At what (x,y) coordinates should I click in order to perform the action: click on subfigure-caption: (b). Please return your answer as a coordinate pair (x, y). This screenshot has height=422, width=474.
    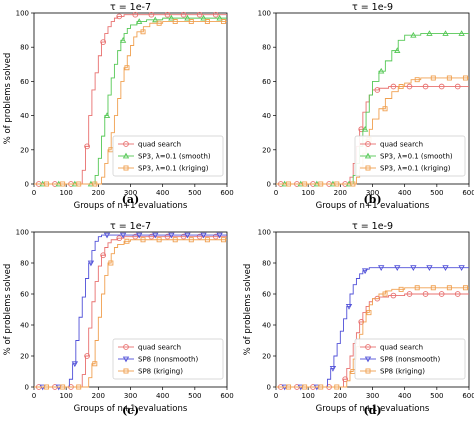
    Looking at the image, I should click on (372, 199).